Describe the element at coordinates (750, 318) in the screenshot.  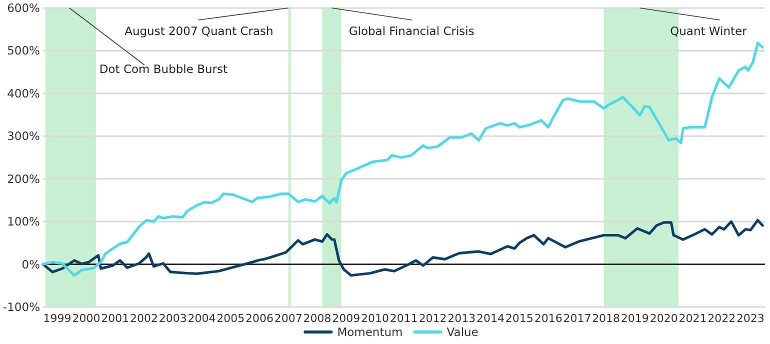
I see `x-tick-label: 2023` at that location.